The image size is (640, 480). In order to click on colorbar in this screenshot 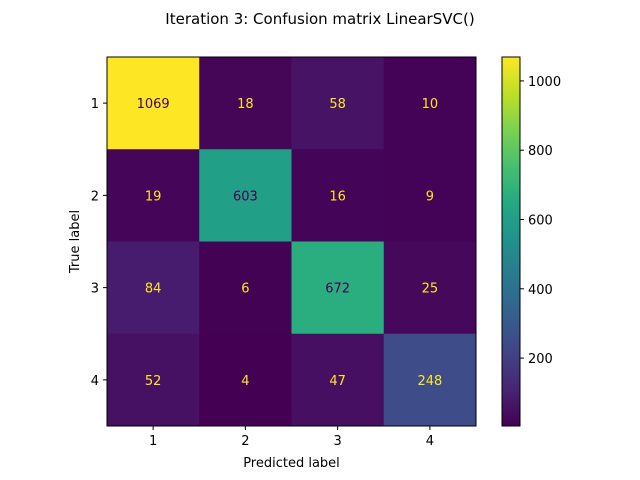, I will do `click(511, 241)`.